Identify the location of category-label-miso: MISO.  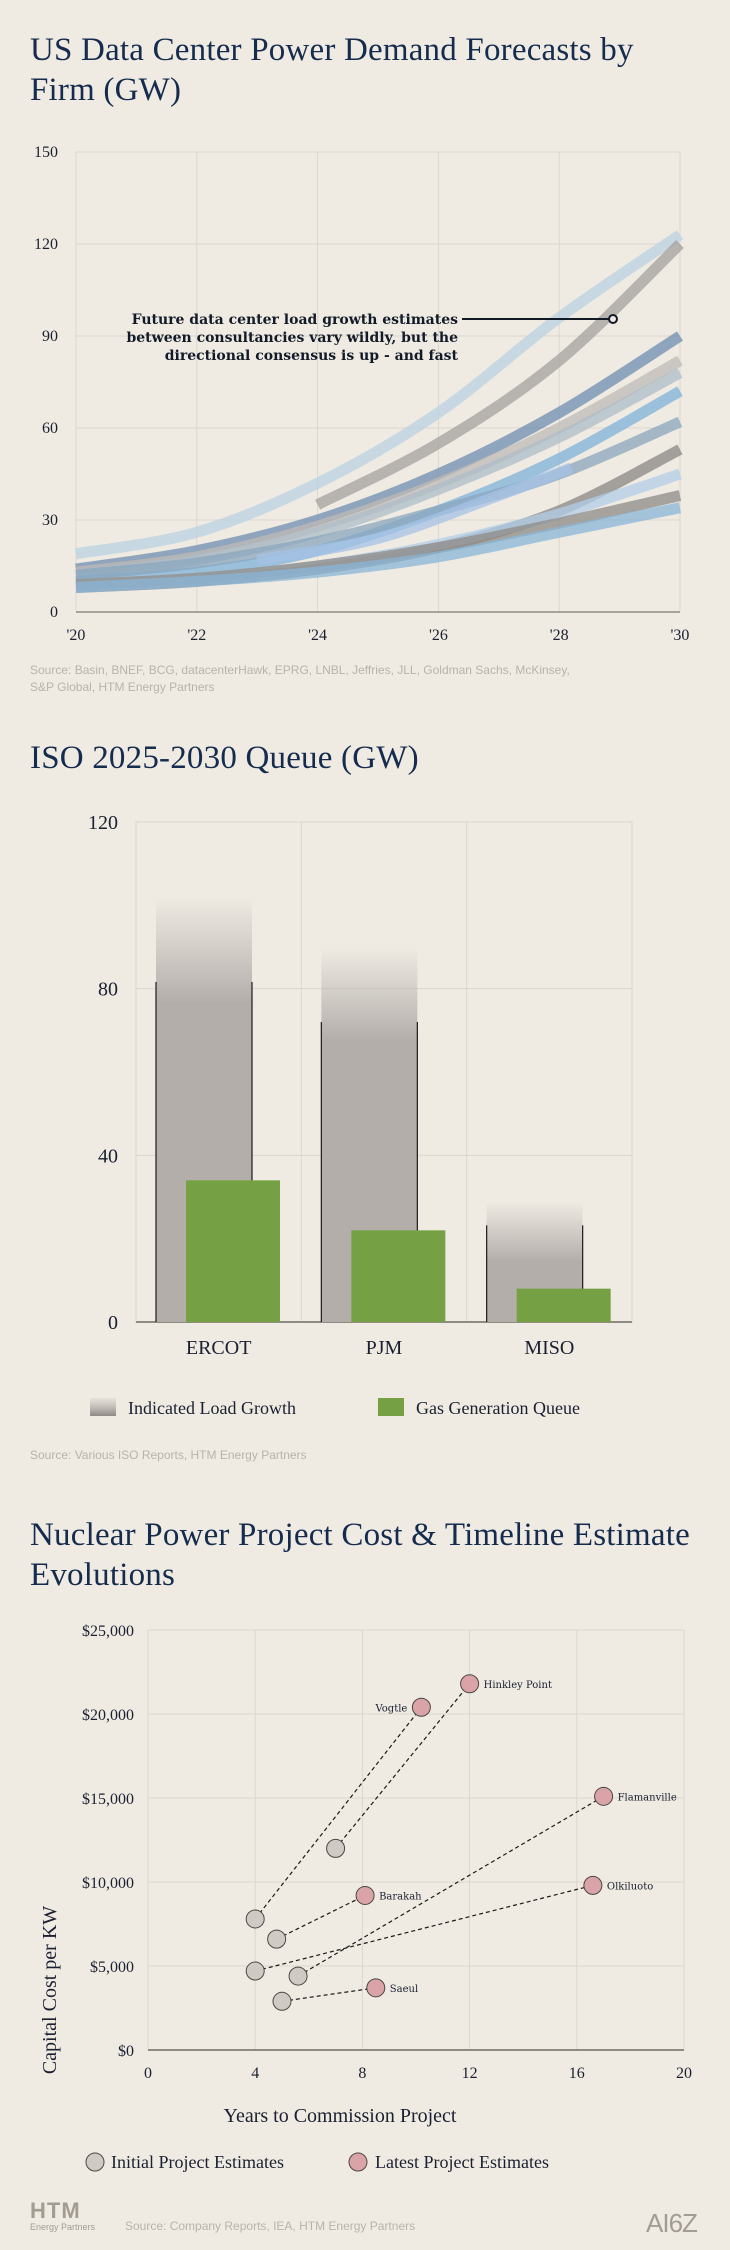
(549, 1348).